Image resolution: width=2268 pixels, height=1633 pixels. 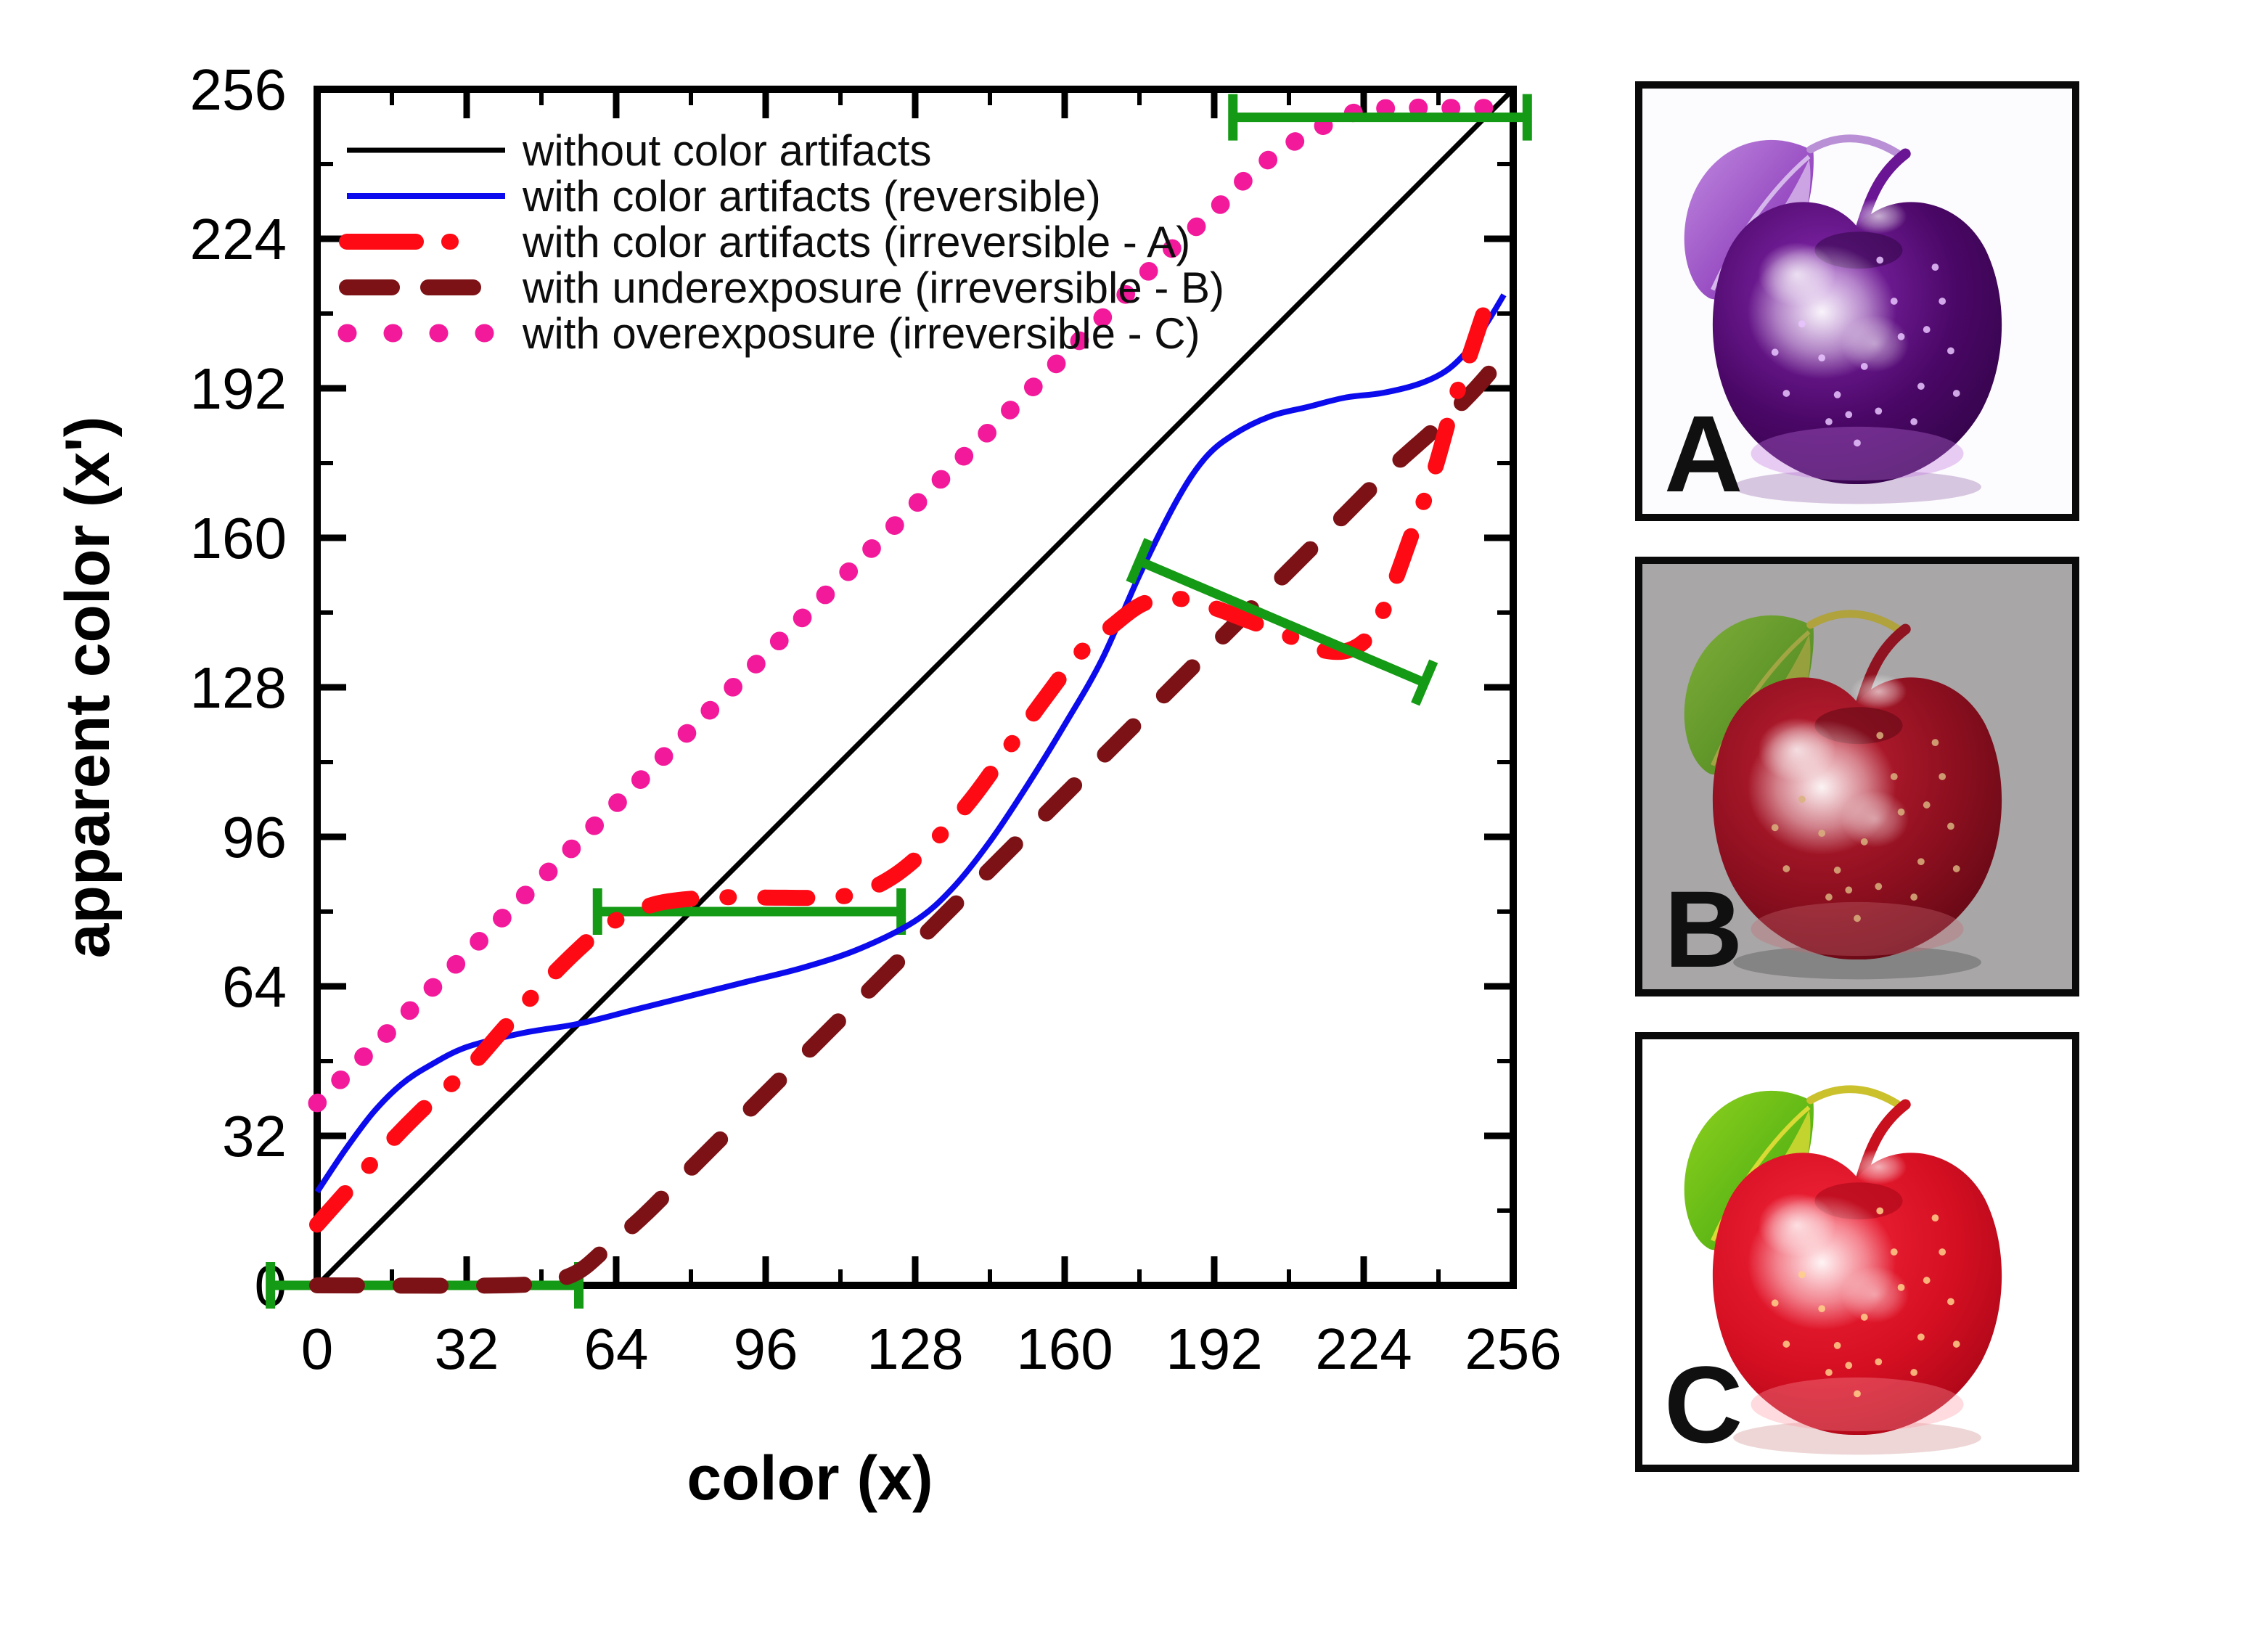 I want to click on legend-label: with color artifacts (irreversible - A), so click(x=856, y=242).